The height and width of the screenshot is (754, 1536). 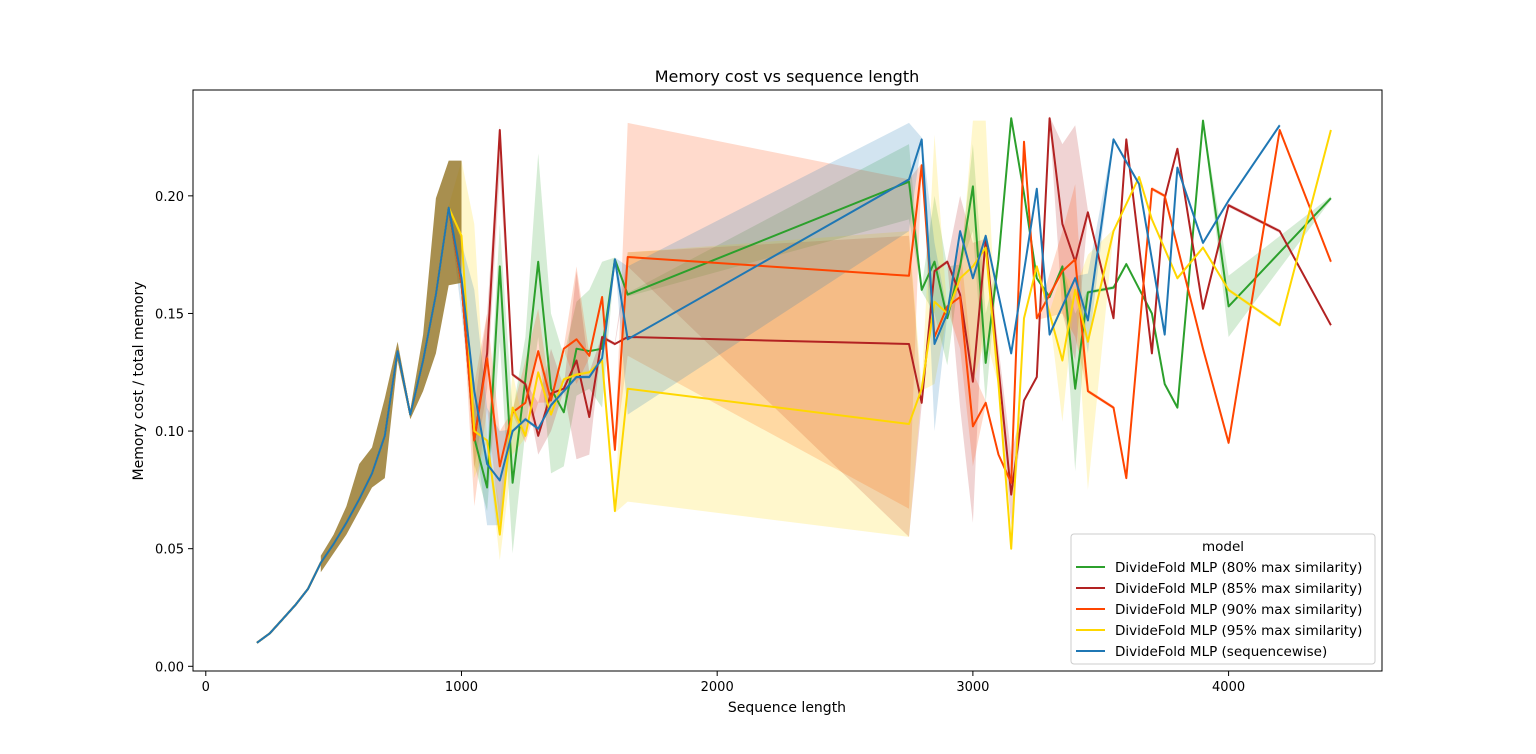 I want to click on y-tick-label: 0.20, so click(x=169, y=197).